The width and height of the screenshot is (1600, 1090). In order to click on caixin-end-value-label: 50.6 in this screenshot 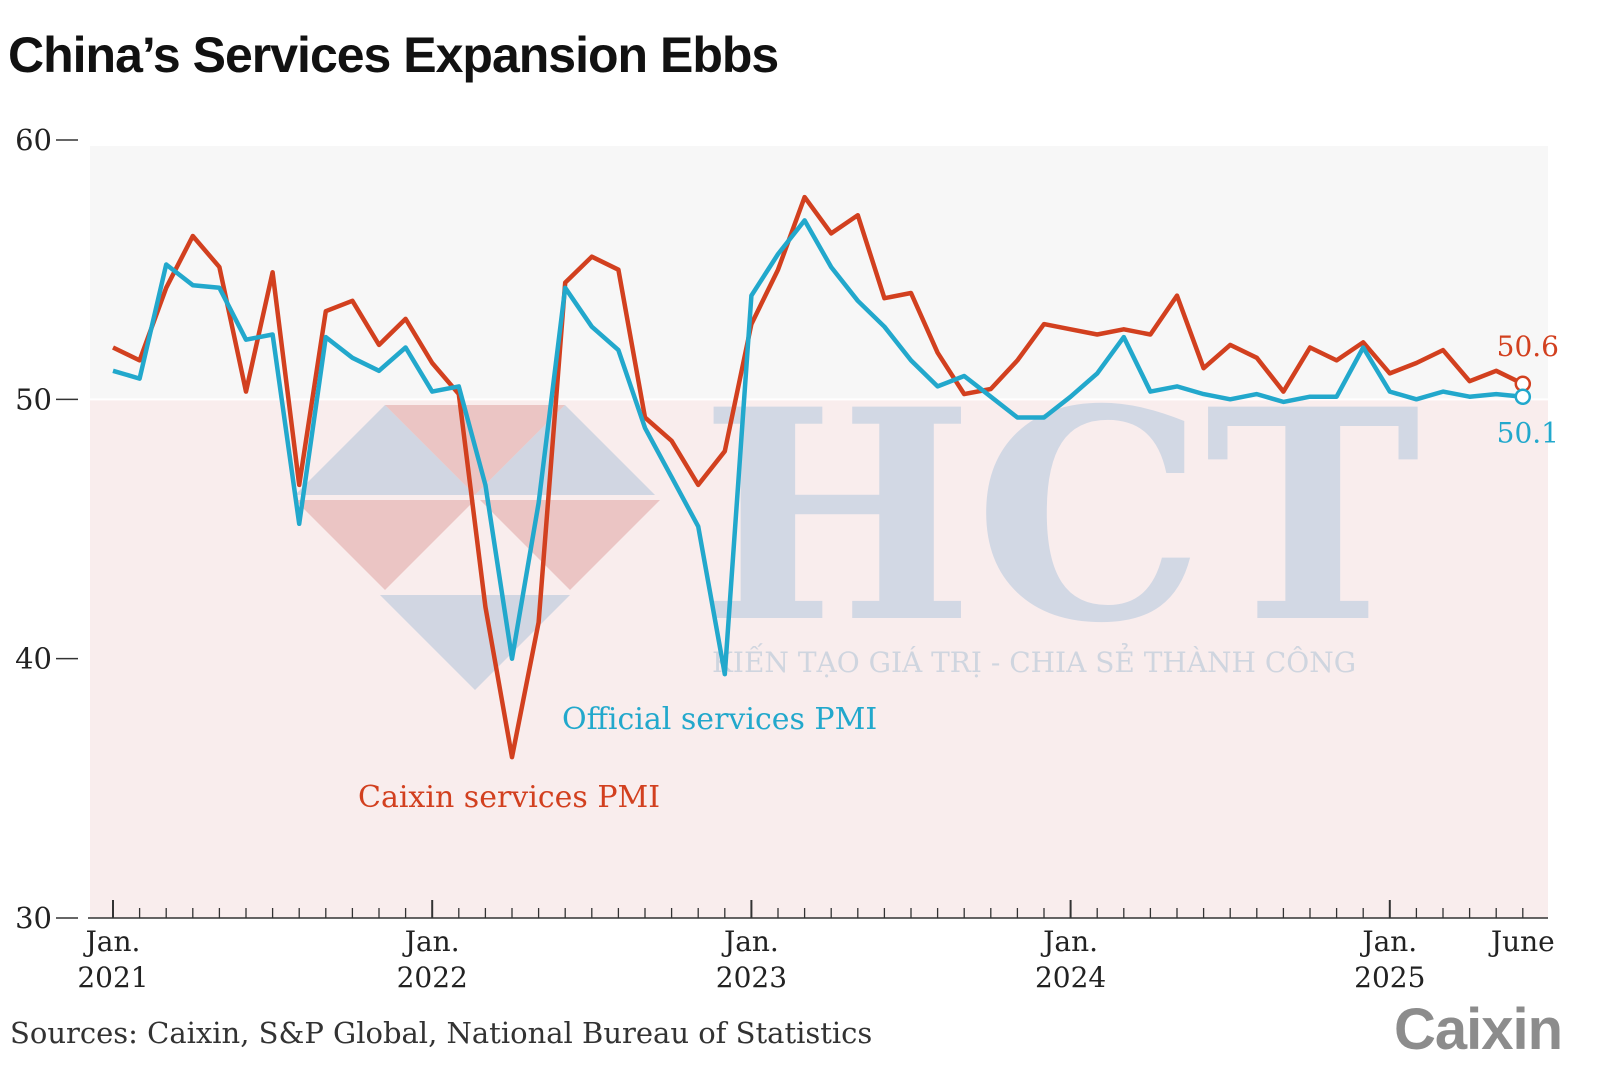, I will do `click(1528, 346)`.